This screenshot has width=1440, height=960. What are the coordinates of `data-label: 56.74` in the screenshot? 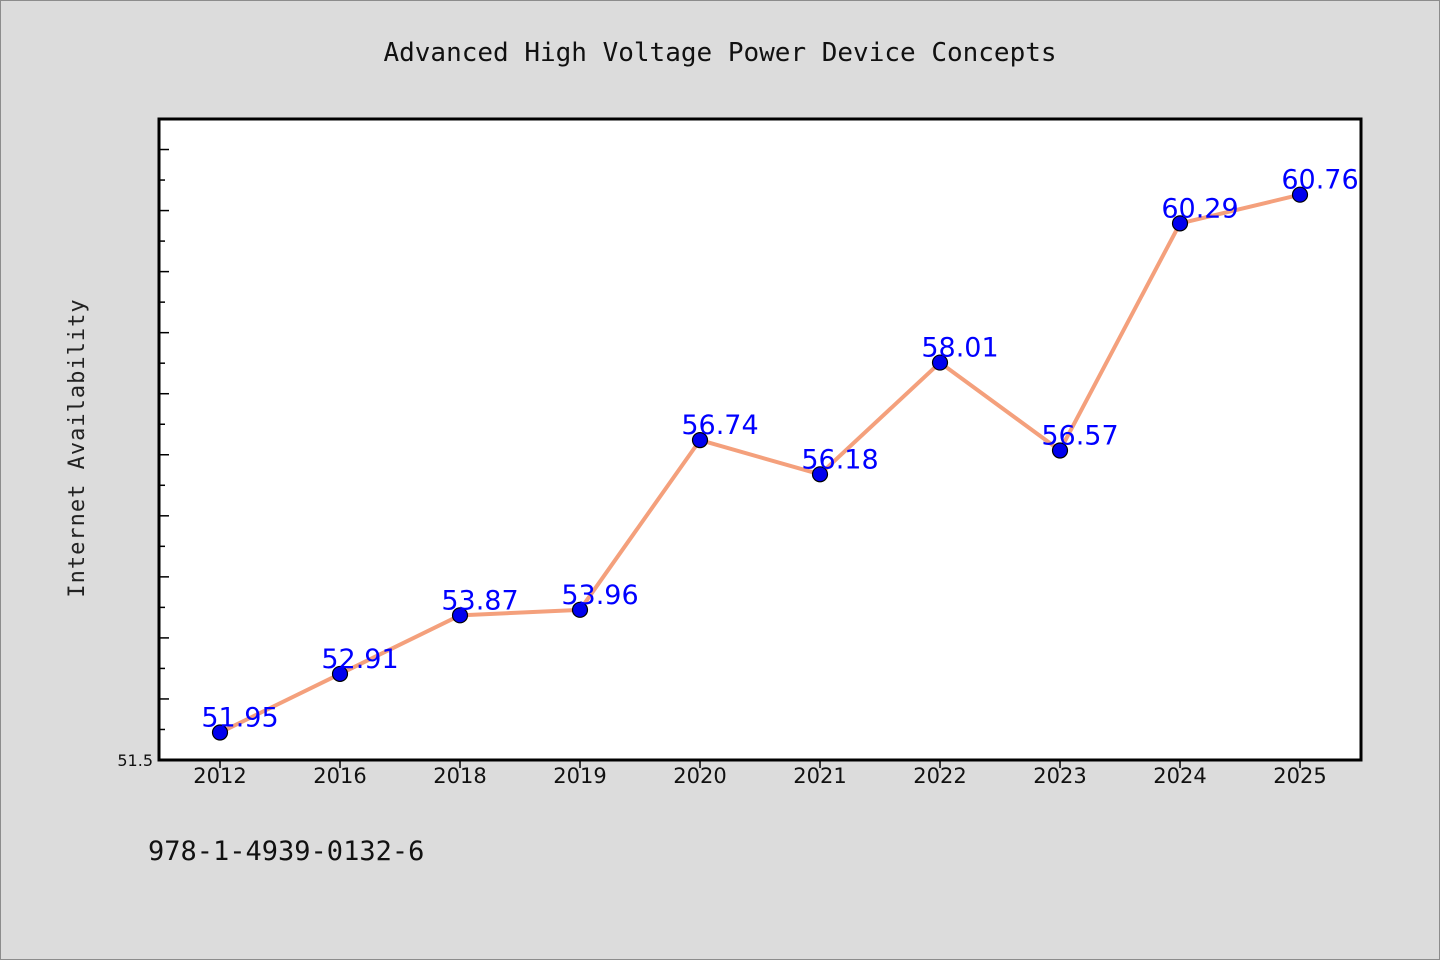 It's located at (719, 425).